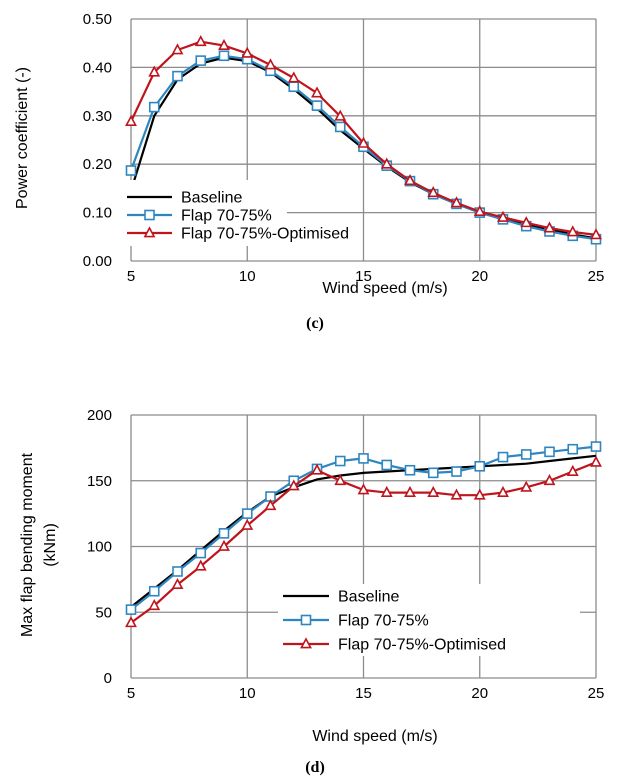 The height and width of the screenshot is (783, 635). What do you see at coordinates (99, 415) in the screenshot?
I see `y-tick-label: 200` at bounding box center [99, 415].